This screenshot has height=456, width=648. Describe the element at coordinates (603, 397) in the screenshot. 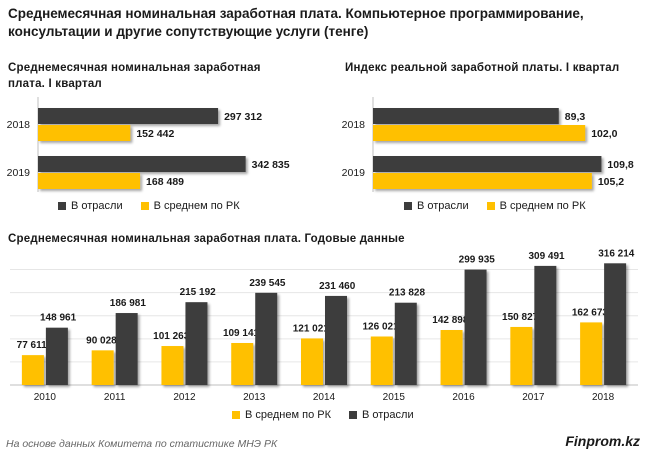

I see `chart3-tick-label: 2018` at that location.